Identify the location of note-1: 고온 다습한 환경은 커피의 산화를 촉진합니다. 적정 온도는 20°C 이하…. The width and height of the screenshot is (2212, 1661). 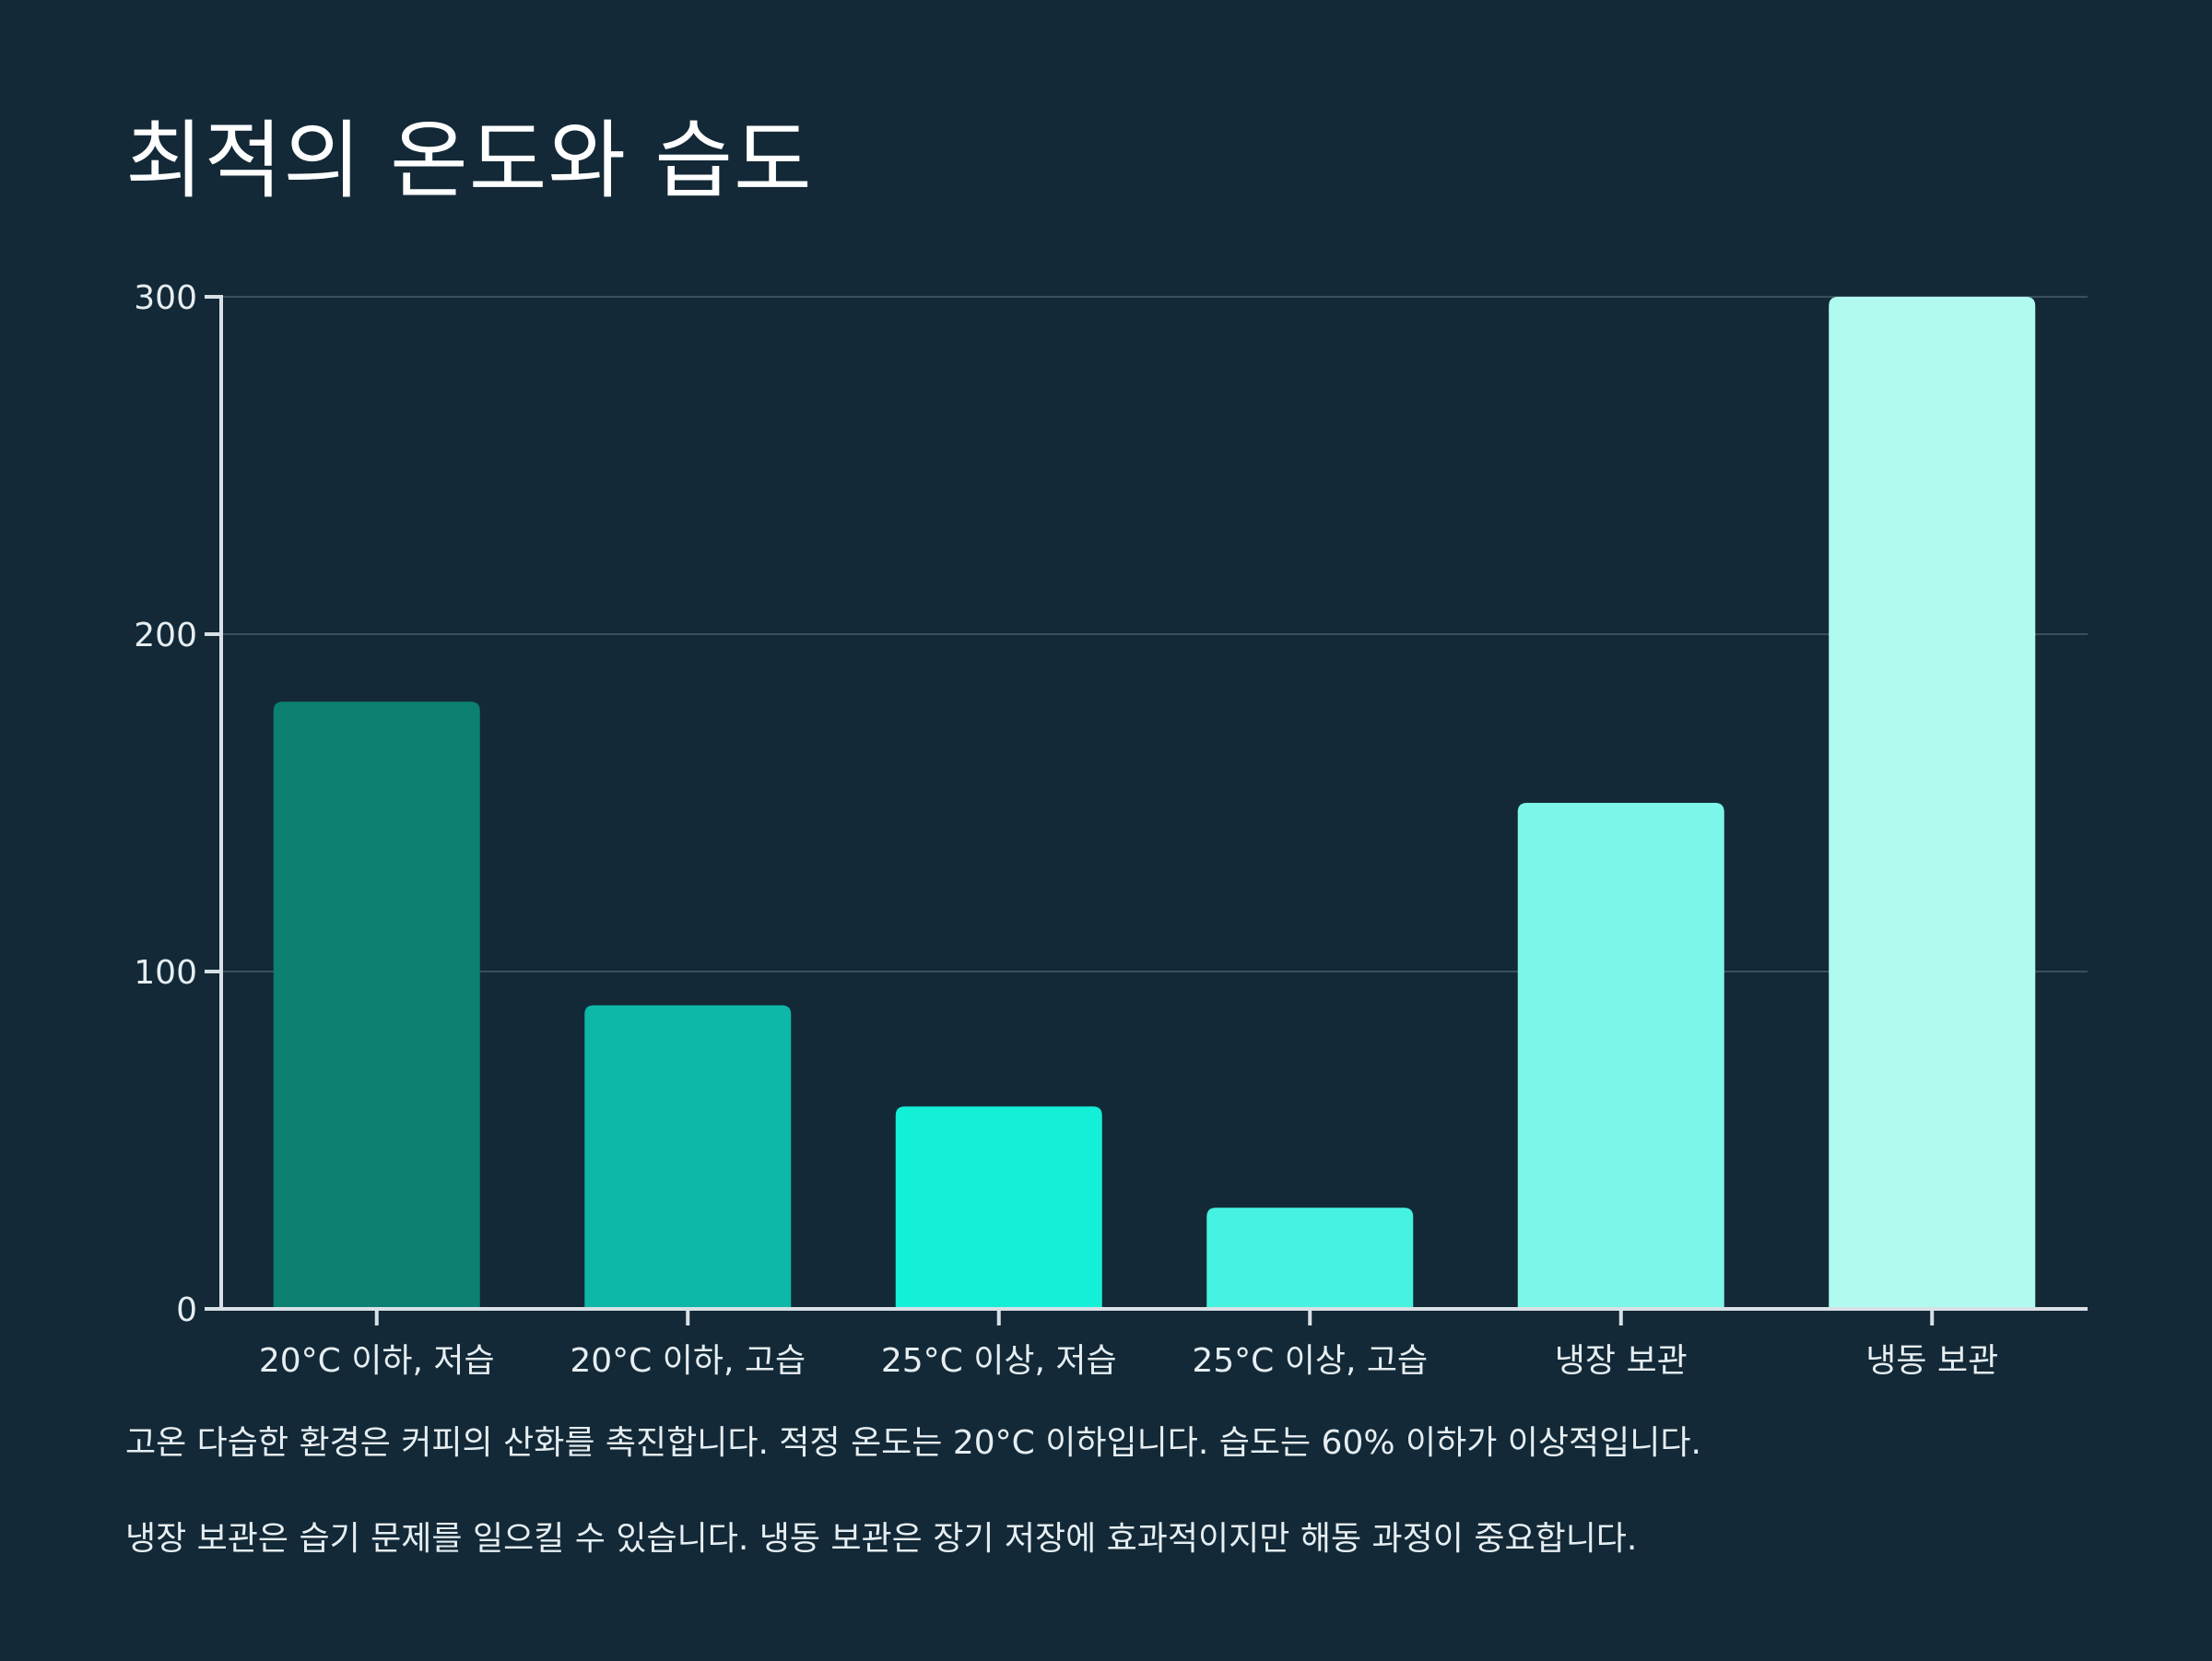
(913, 1443).